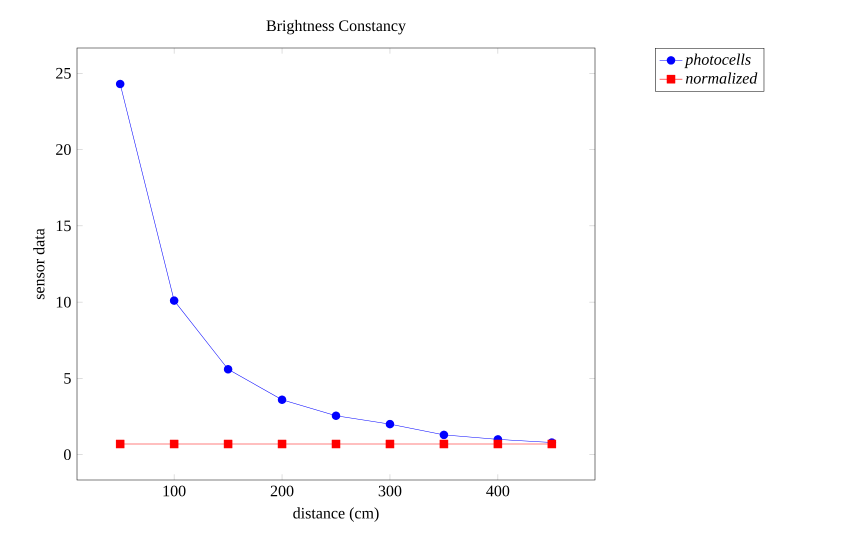  Describe the element at coordinates (498, 491) in the screenshot. I see `x-tick-label: 400` at that location.